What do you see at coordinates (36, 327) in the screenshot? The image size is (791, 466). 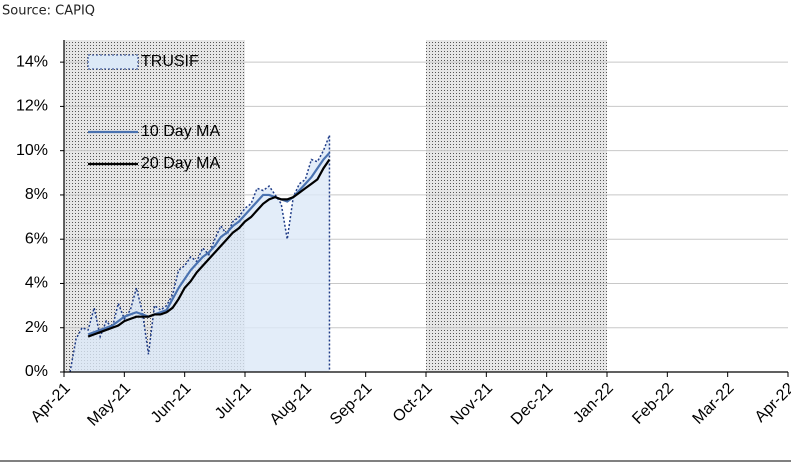 I see `y-tick-label: 2%` at bounding box center [36, 327].